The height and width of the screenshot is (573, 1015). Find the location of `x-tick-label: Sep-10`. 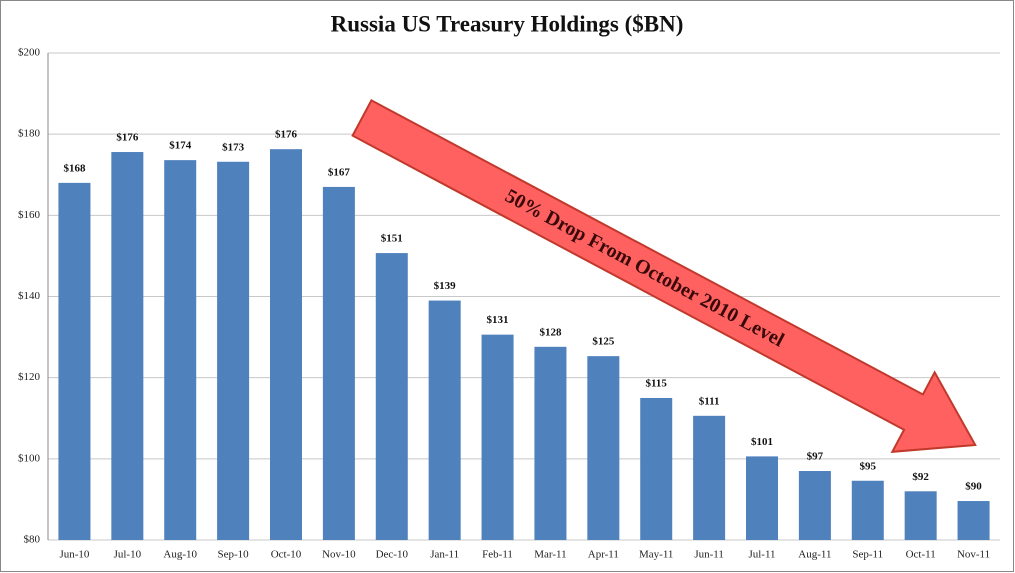

x-tick-label: Sep-10 is located at coordinates (234, 555).